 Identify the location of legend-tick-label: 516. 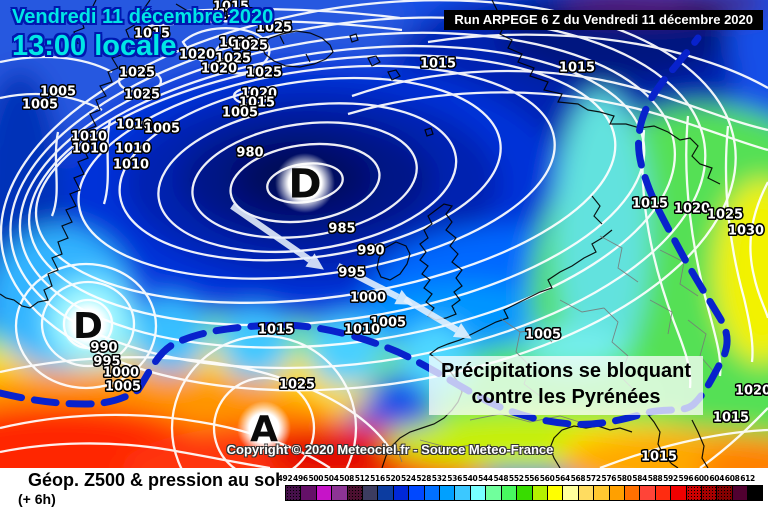
(377, 478).